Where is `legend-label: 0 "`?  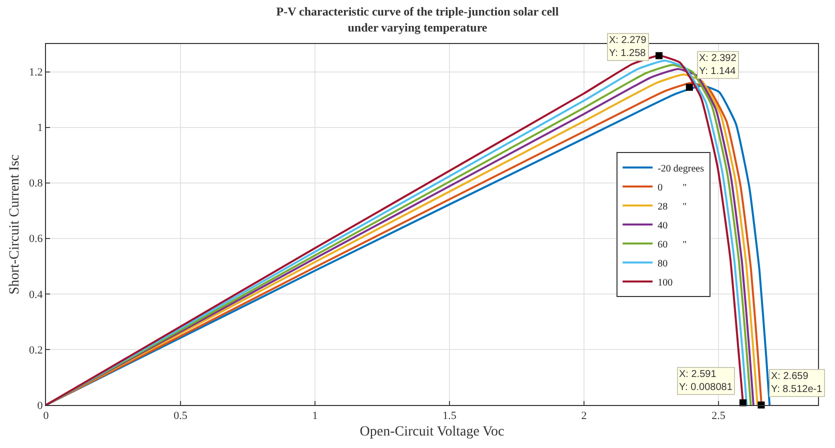
legend-label: 0 " is located at coordinates (672, 188).